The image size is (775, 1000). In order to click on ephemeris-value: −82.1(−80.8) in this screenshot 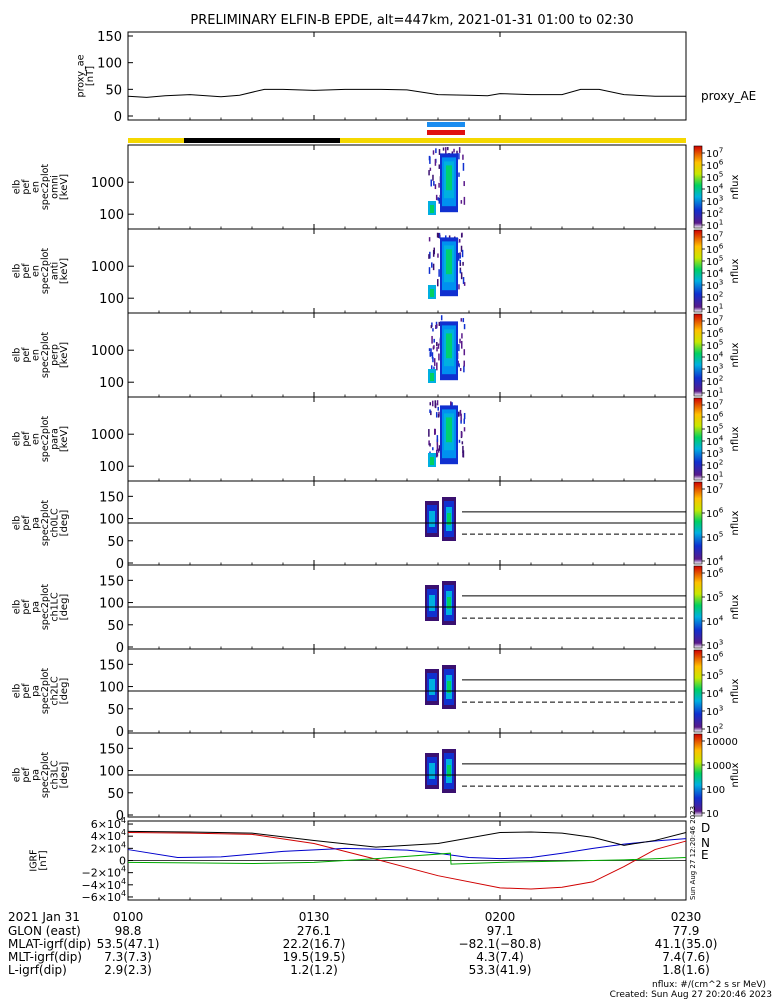, I will do `click(500, 944)`.